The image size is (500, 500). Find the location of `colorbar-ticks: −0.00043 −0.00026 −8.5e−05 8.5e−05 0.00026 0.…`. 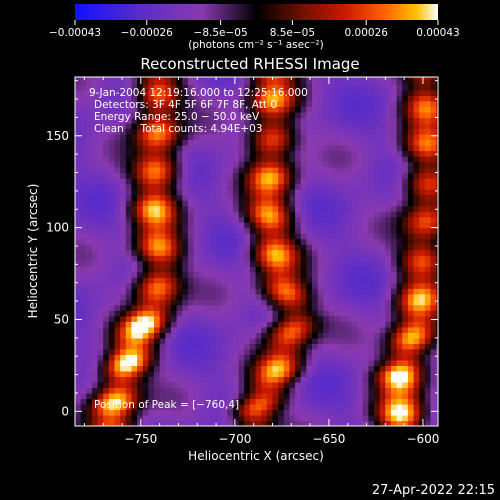

colorbar-ticks: −0.00043 −0.00026 −8.5e−05 8.5e−05 0.00026 0.… is located at coordinates (254, 29).